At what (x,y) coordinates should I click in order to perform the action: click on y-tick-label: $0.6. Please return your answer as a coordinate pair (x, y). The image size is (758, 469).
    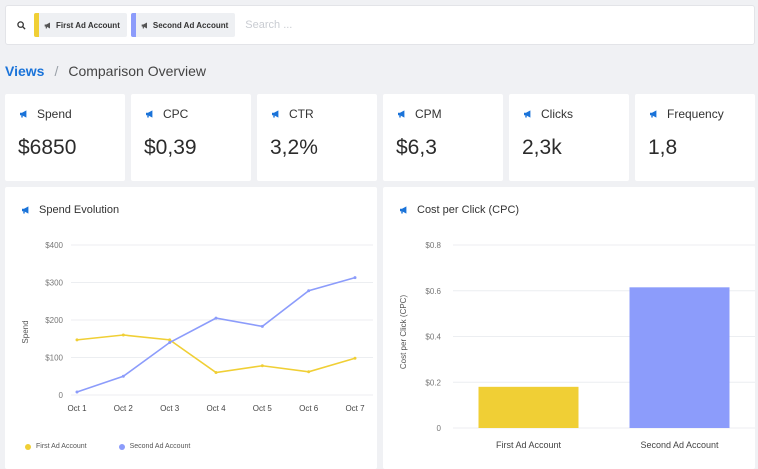
    Looking at the image, I should click on (433, 291).